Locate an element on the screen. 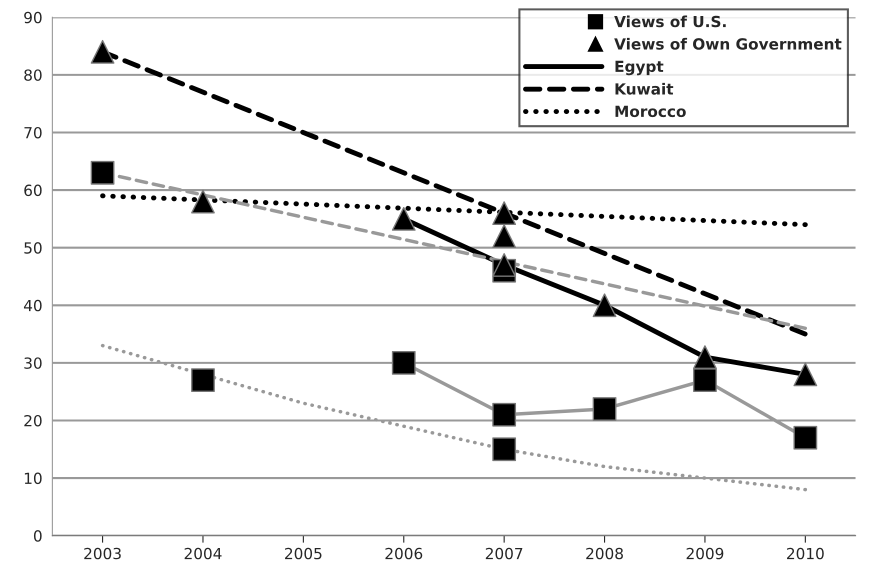 Image resolution: width=873 pixels, height=576 pixels. y-tick-label: 40 is located at coordinates (33, 306).